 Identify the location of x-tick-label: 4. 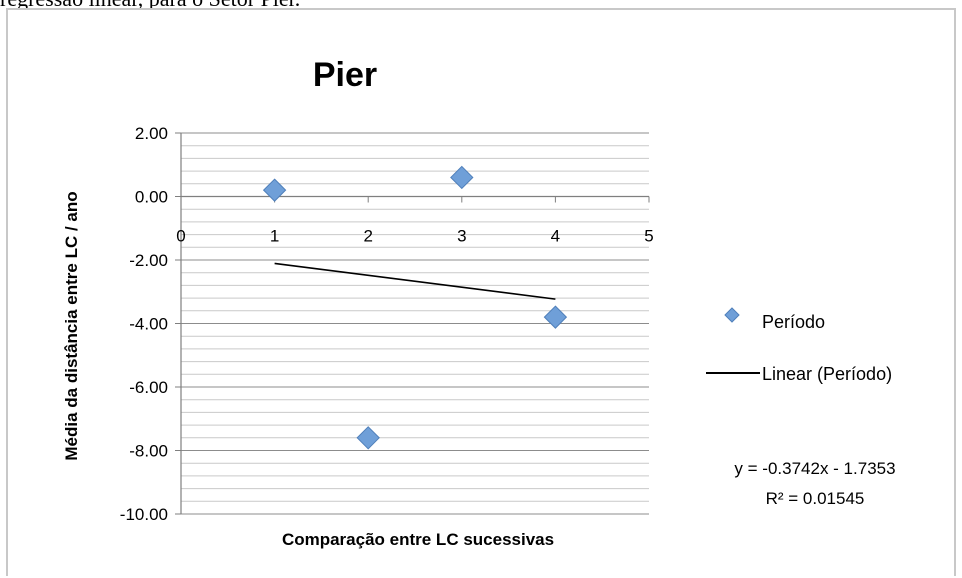
(555, 236).